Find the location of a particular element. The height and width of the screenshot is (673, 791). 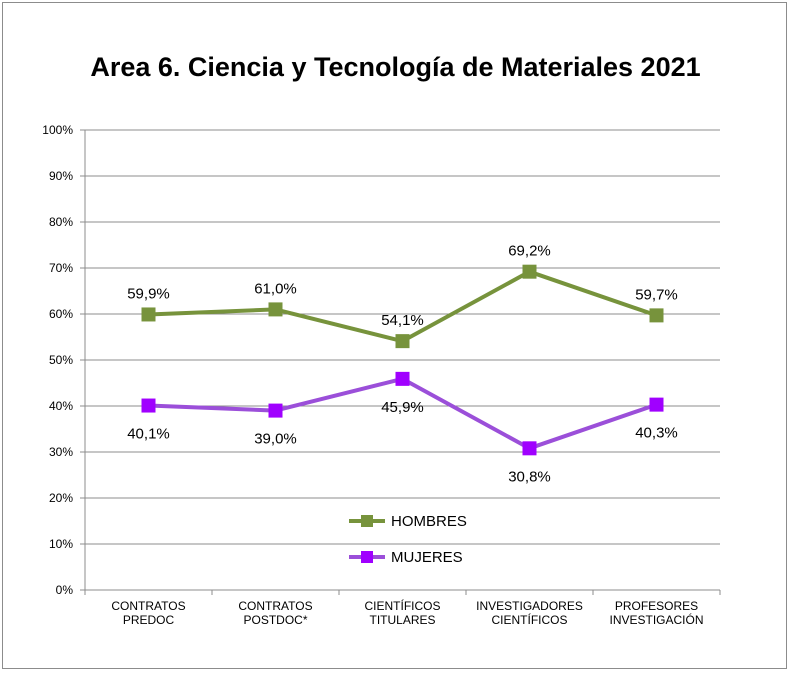

data-label-mujeres: 40,3% is located at coordinates (656, 433).